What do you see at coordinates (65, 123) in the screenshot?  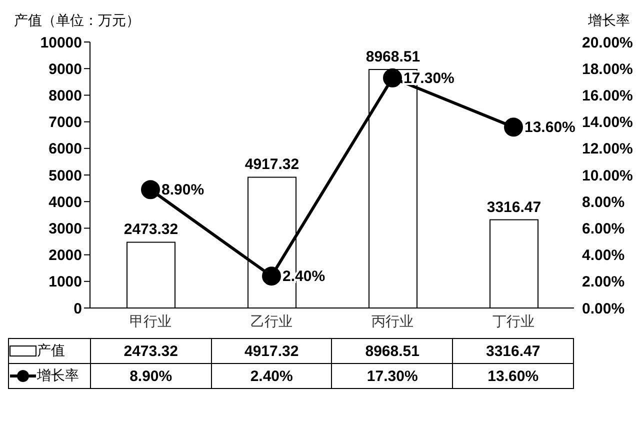 I see `y-tick-label: 7000` at bounding box center [65, 123].